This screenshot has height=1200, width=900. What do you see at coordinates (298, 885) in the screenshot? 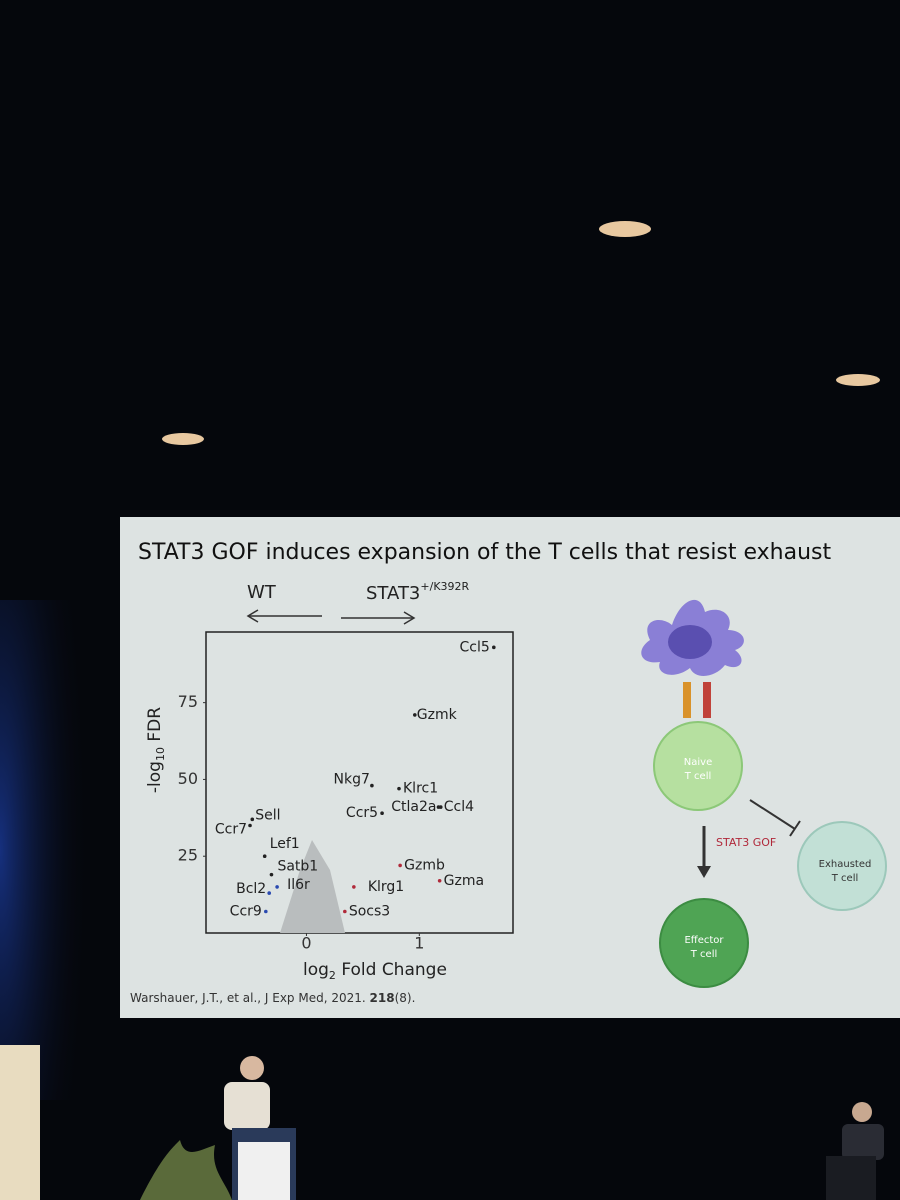
I see `gene-label: Il6r` at bounding box center [298, 885].